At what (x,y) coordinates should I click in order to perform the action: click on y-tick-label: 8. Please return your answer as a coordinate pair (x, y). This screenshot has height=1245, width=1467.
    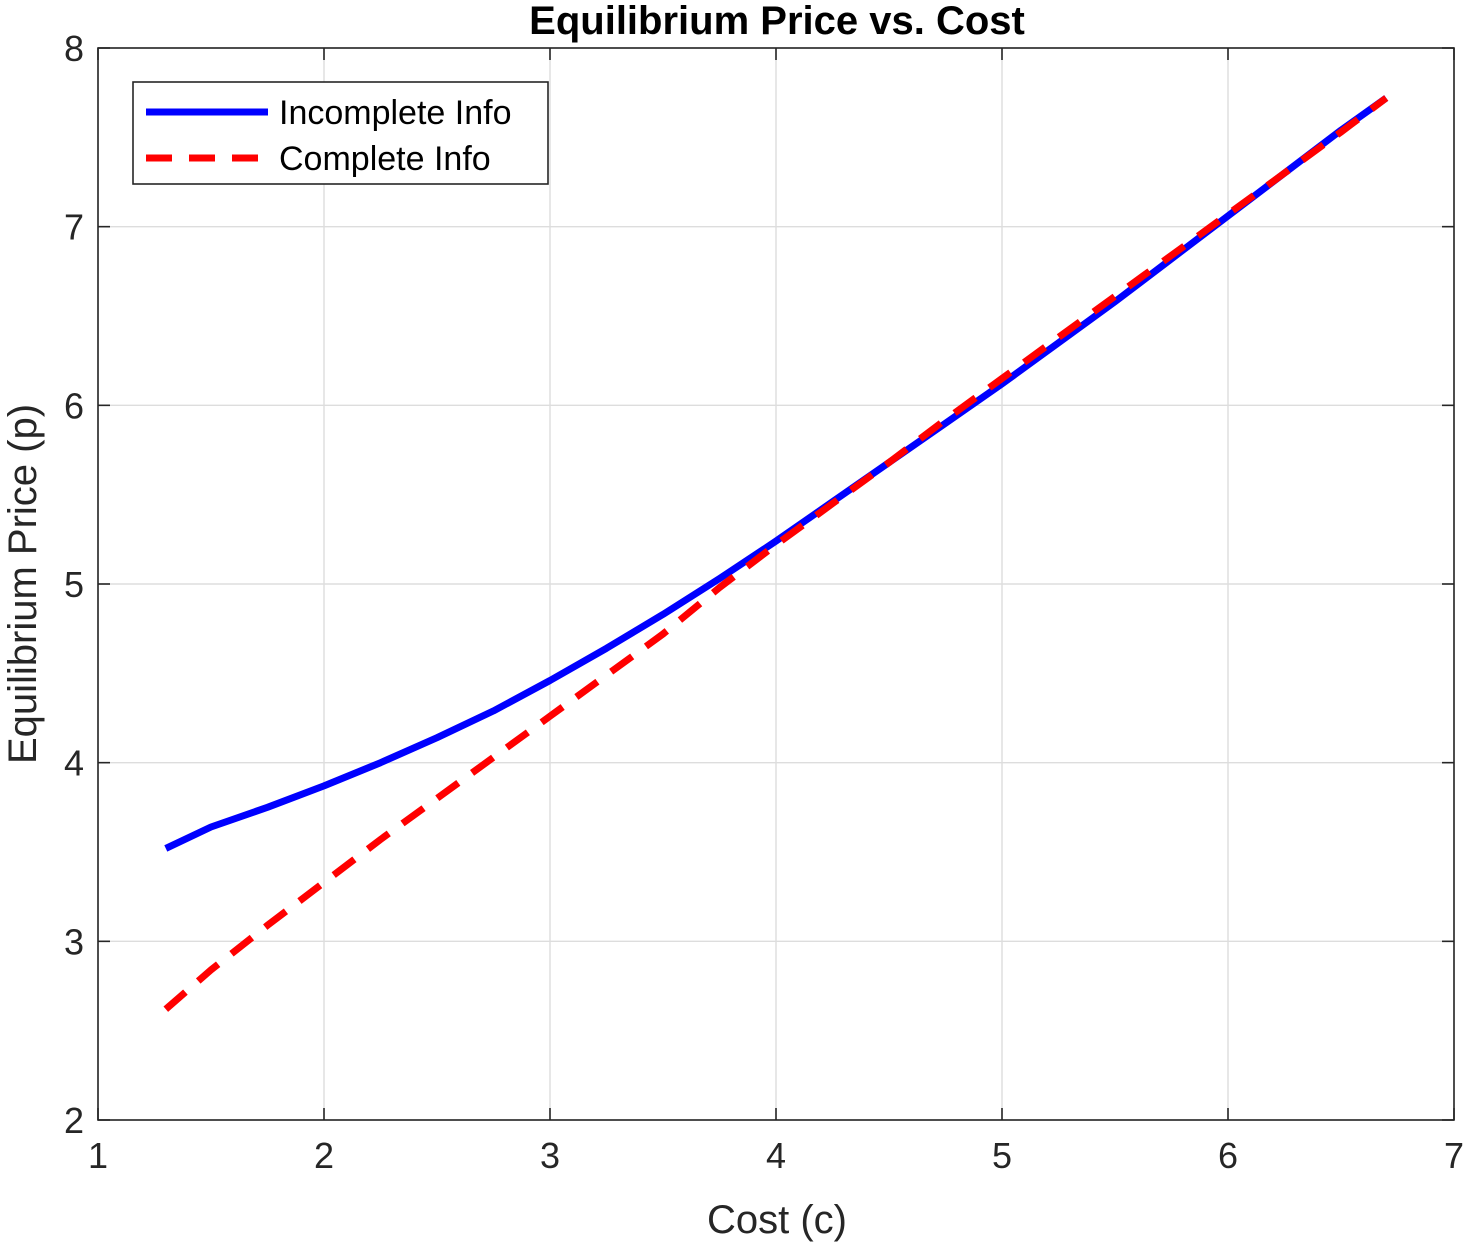
    Looking at the image, I should click on (74, 48).